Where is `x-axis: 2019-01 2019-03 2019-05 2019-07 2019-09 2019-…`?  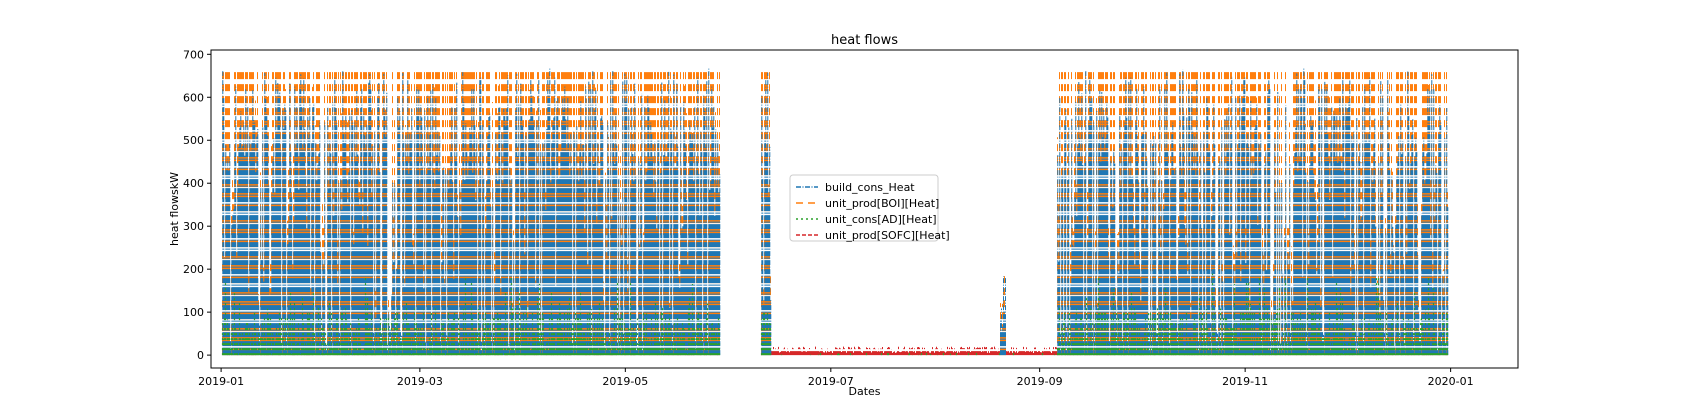
x-axis: 2019-01 2019-03 2019-05 2019-07 2019-09 2019-… is located at coordinates (836, 378).